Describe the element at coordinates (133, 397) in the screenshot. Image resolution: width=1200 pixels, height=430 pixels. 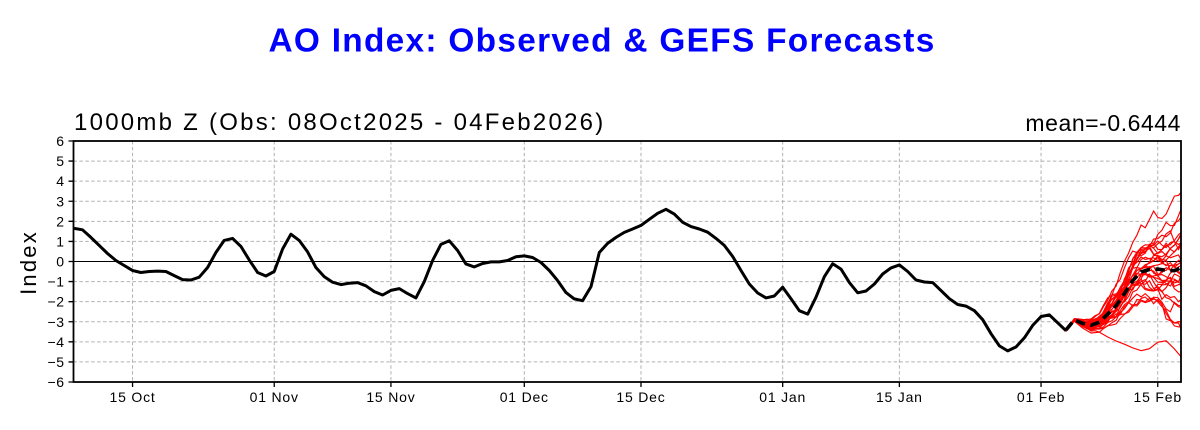
I see `svg-text: 15 Oct` at that location.